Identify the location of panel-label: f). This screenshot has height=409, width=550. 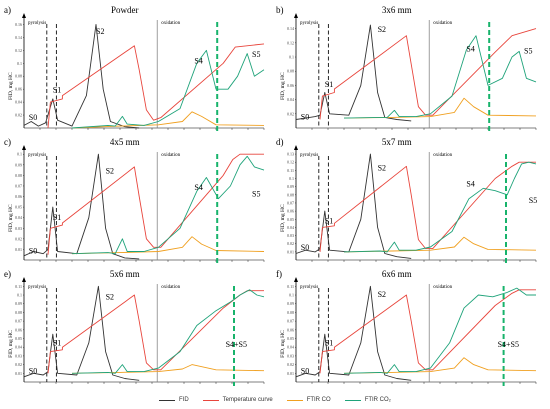
(279, 274).